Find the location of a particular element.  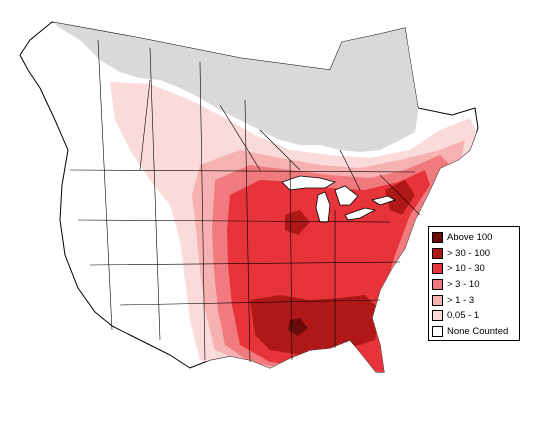

legend-item: Above 100 is located at coordinates (475, 238).